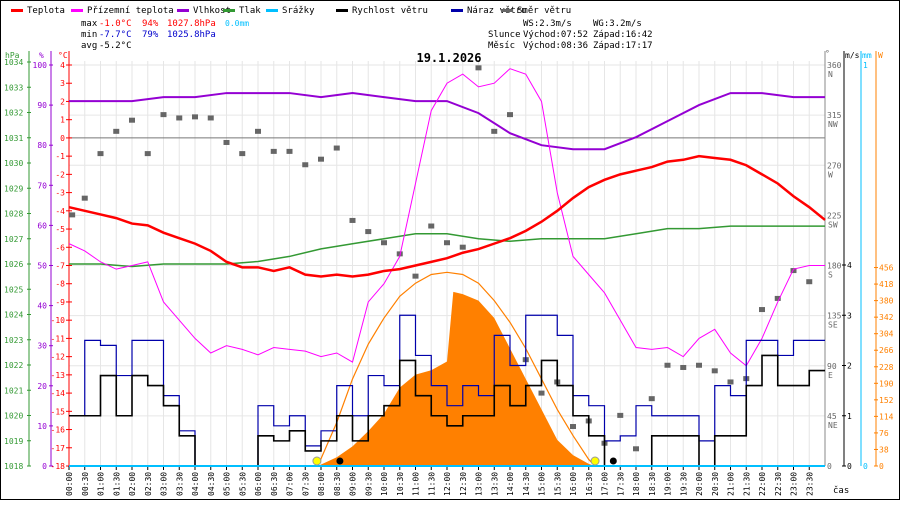  What do you see at coordinates (242, 484) in the screenshot?
I see `x-tick-label: 05:30` at bounding box center [242, 484].